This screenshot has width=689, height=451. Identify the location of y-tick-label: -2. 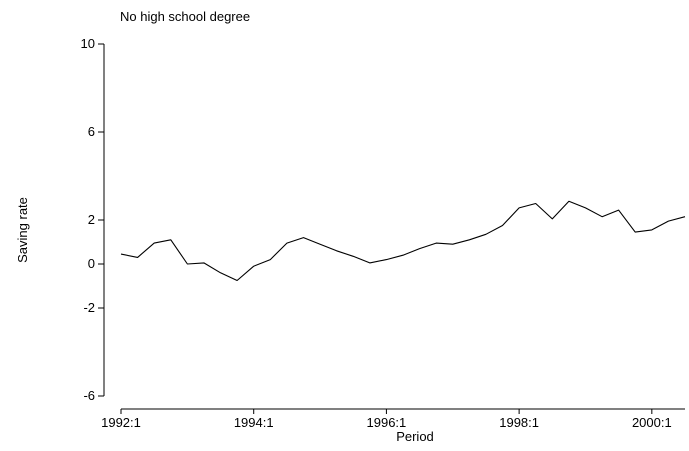
(89, 307).